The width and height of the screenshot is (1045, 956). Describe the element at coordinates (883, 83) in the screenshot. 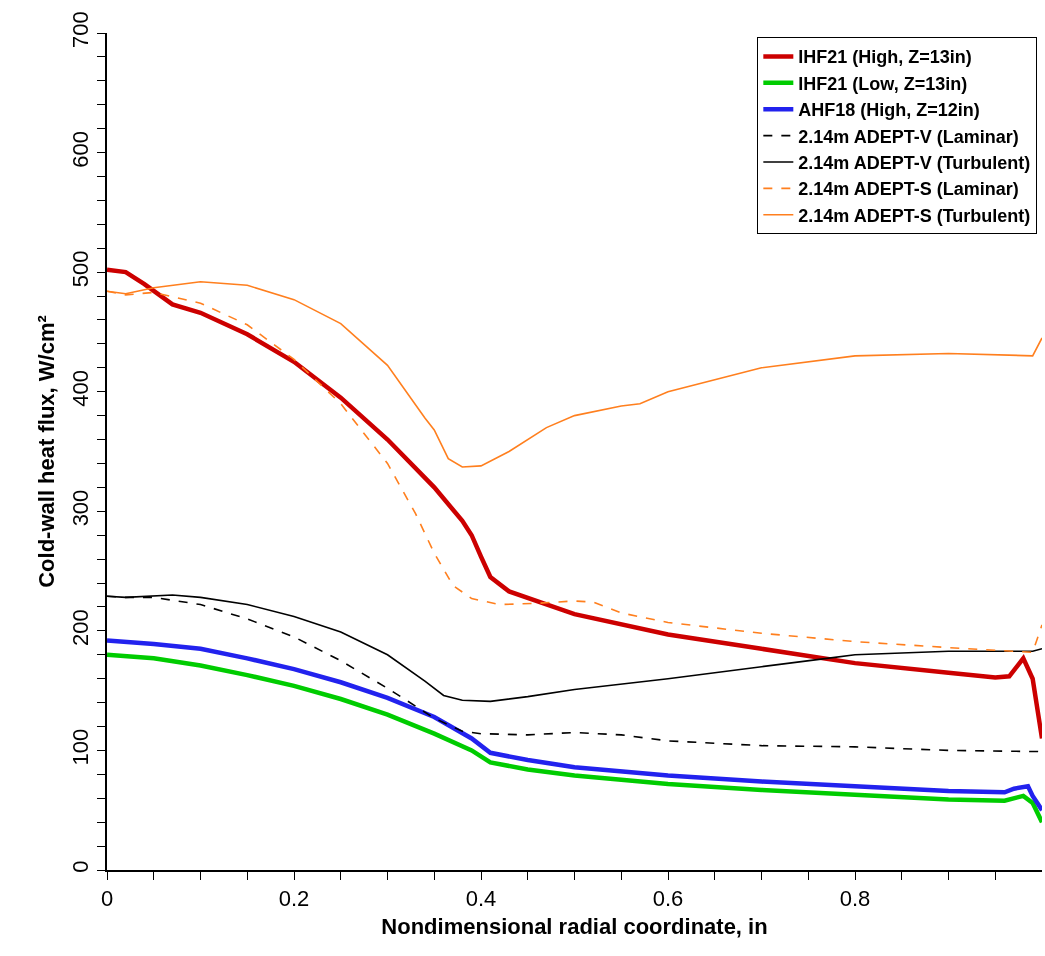

I see `legend-label: IHF21 (Low, Z=13in)` at that location.